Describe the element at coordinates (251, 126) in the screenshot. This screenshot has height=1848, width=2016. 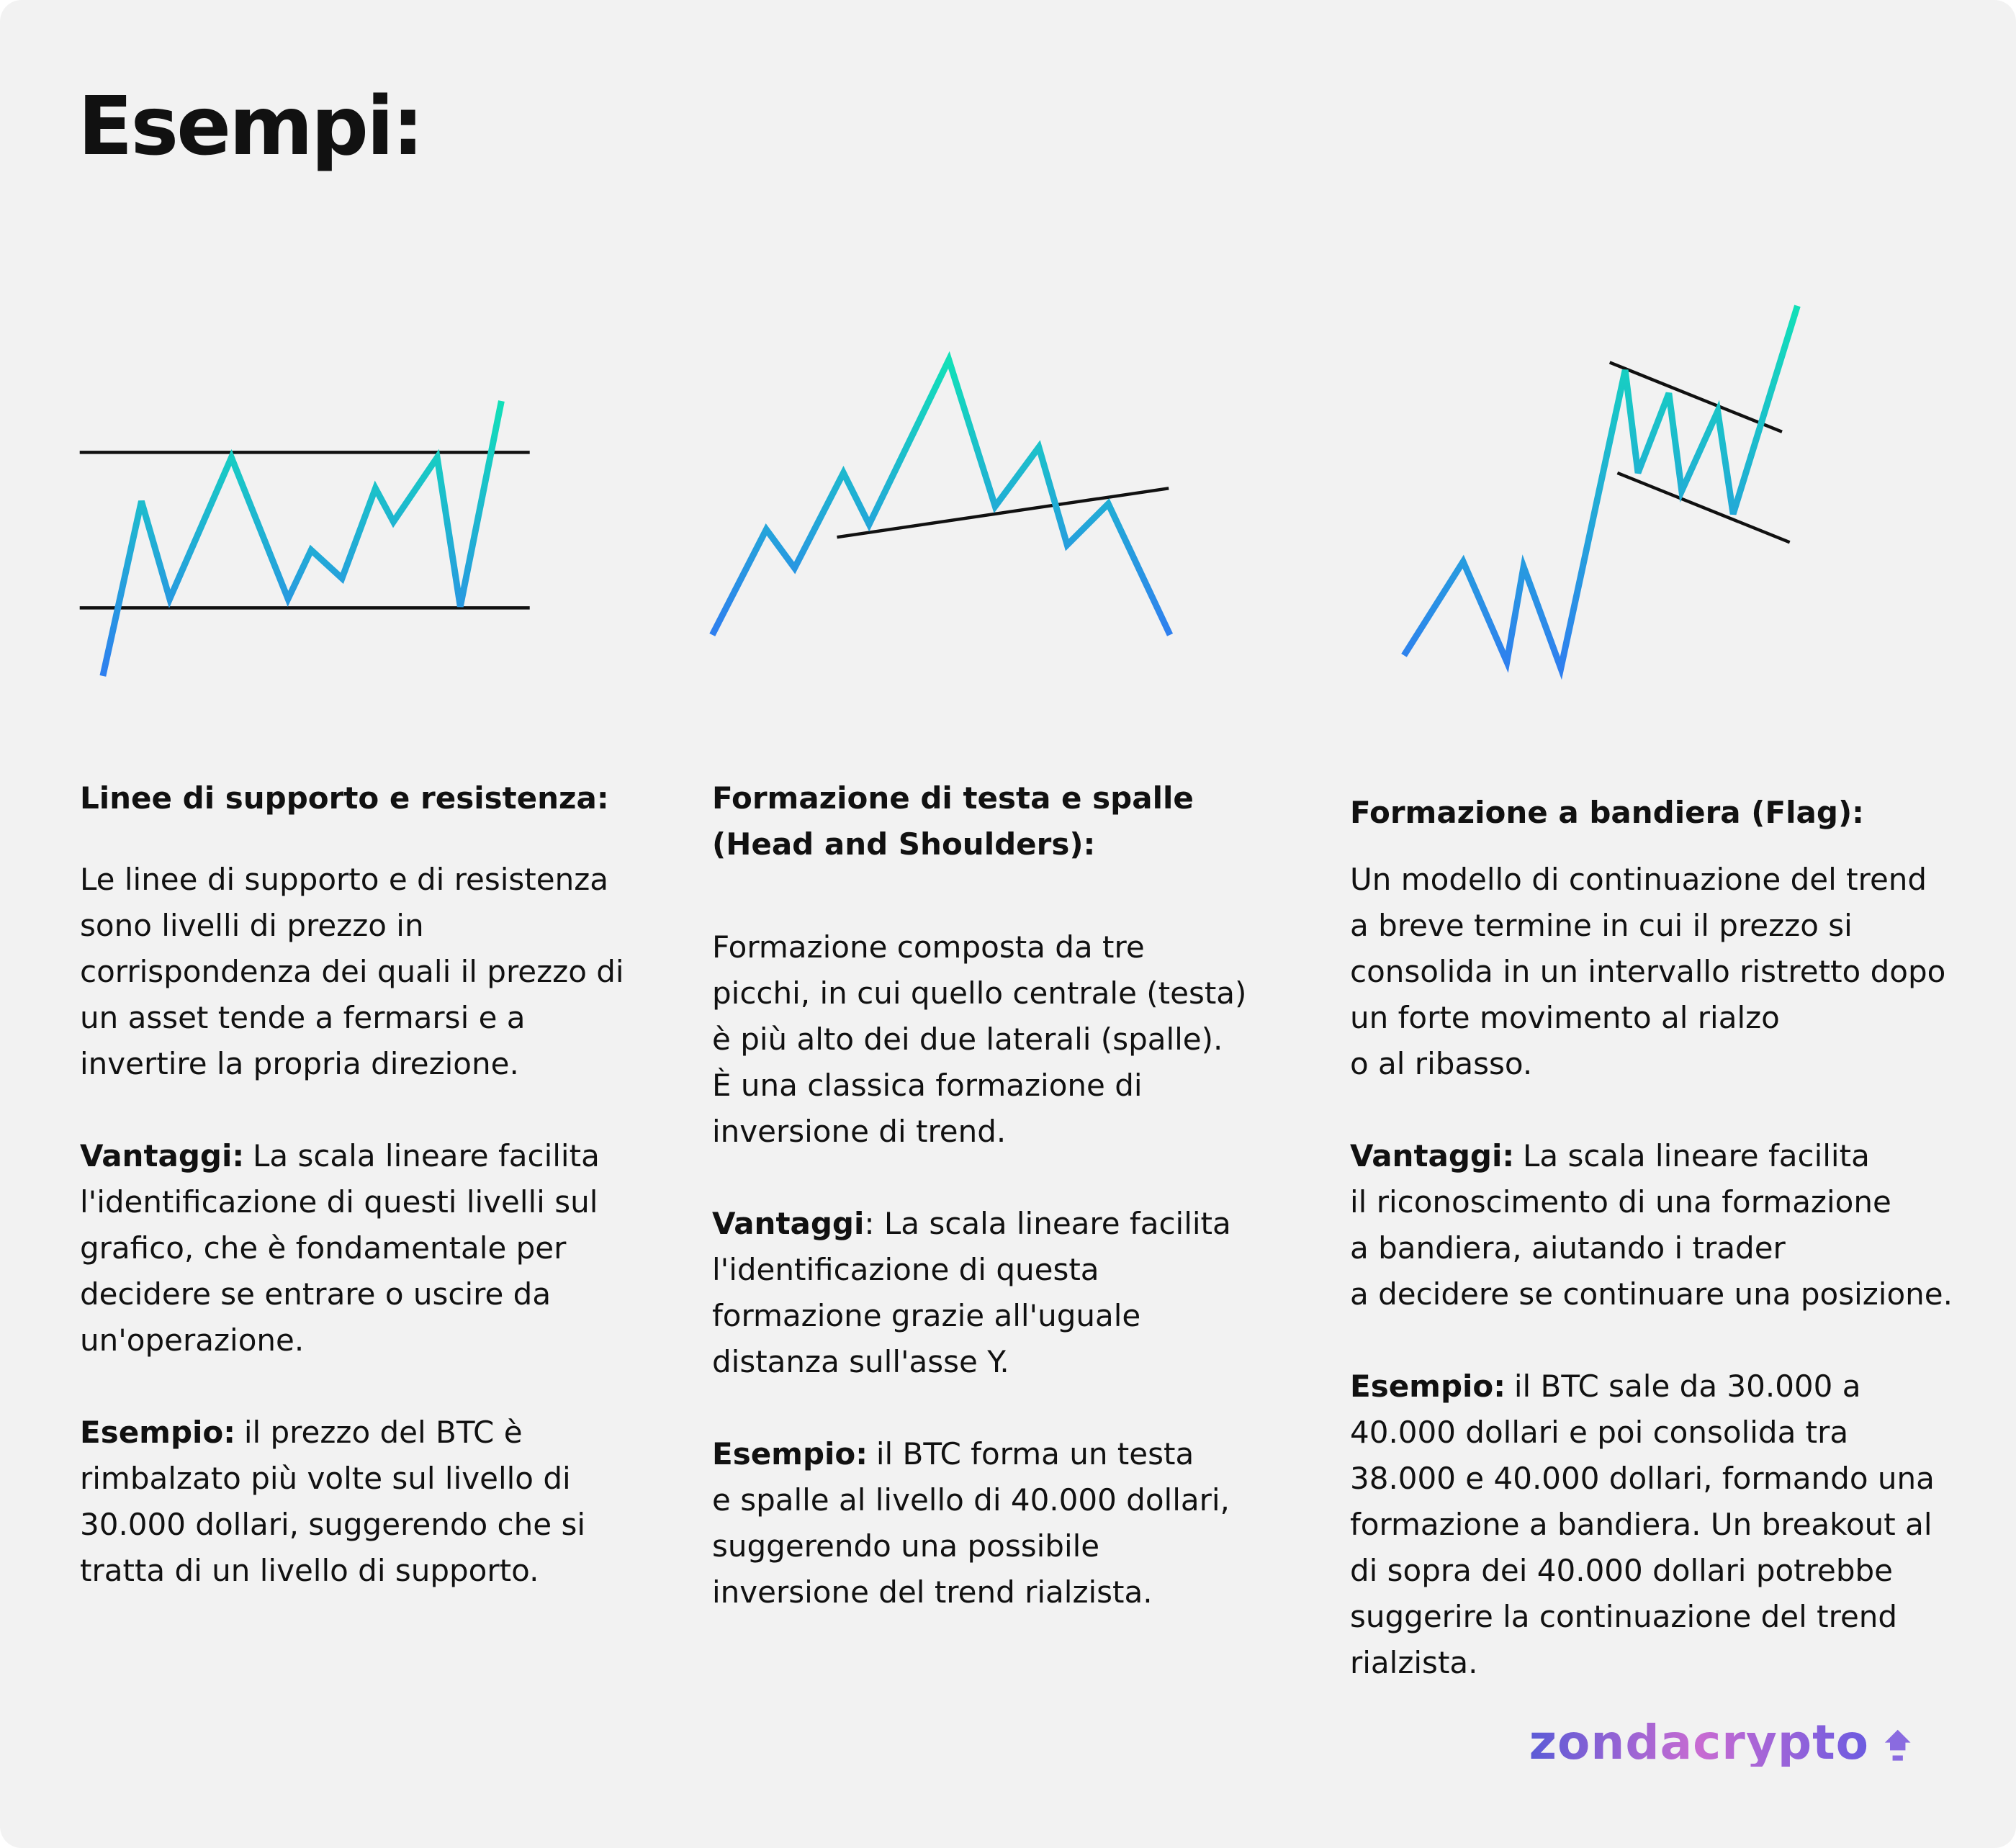
I see `title: Esempi:` at that location.